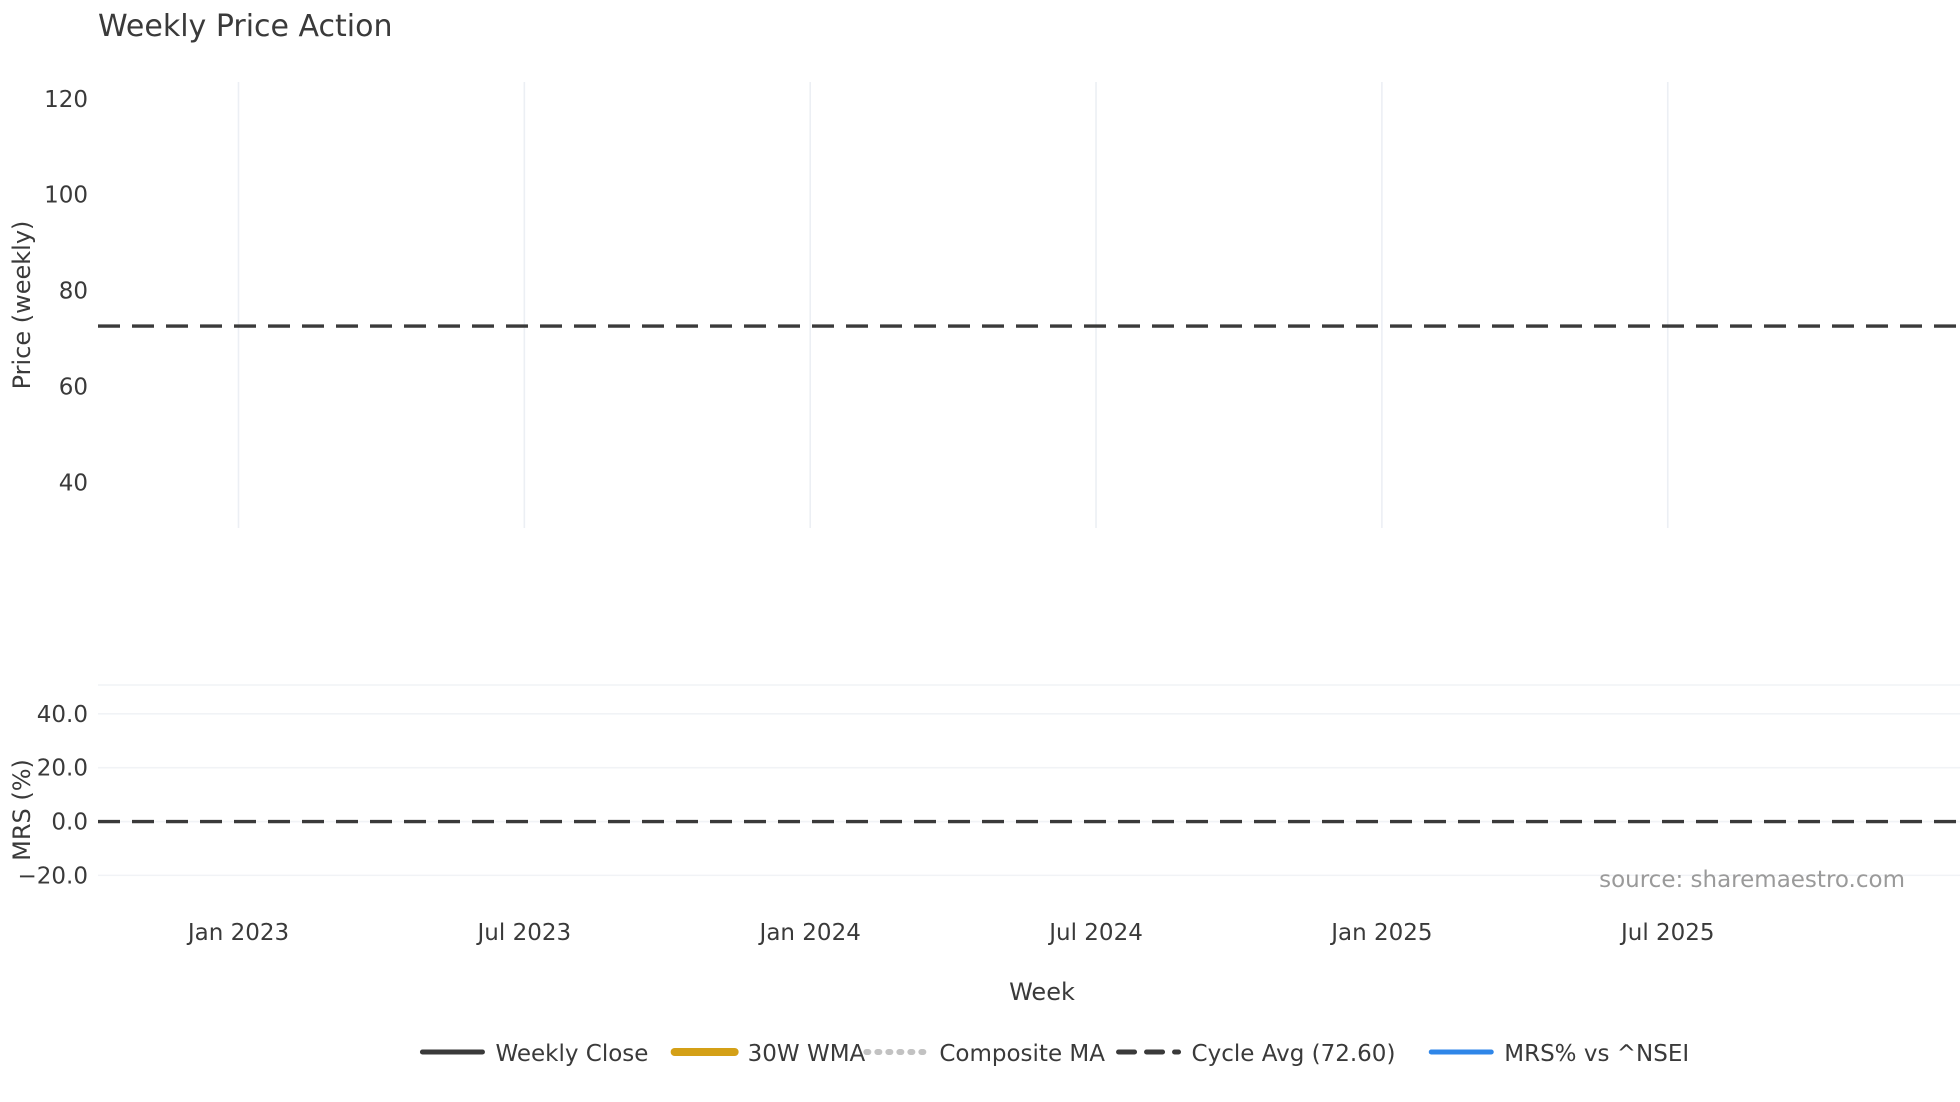 The height and width of the screenshot is (1102, 1960). Describe the element at coordinates (53, 876) in the screenshot. I see `mrs-ytick-0: −20.0` at that location.